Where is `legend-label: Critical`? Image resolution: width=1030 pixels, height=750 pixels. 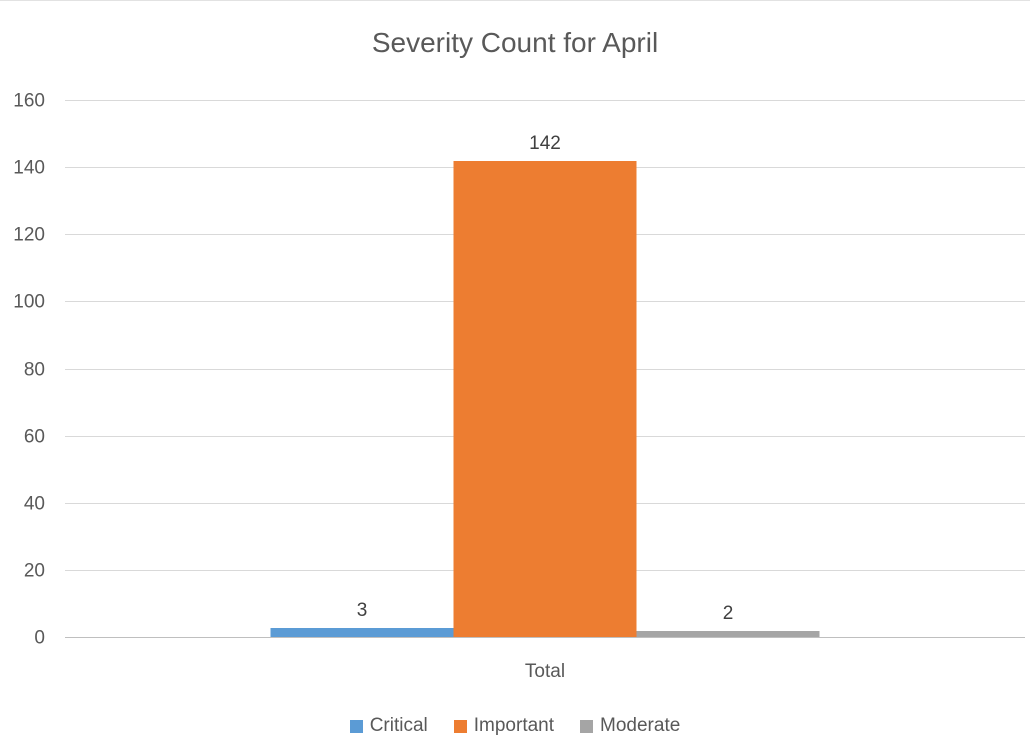 legend-label: Critical is located at coordinates (398, 725).